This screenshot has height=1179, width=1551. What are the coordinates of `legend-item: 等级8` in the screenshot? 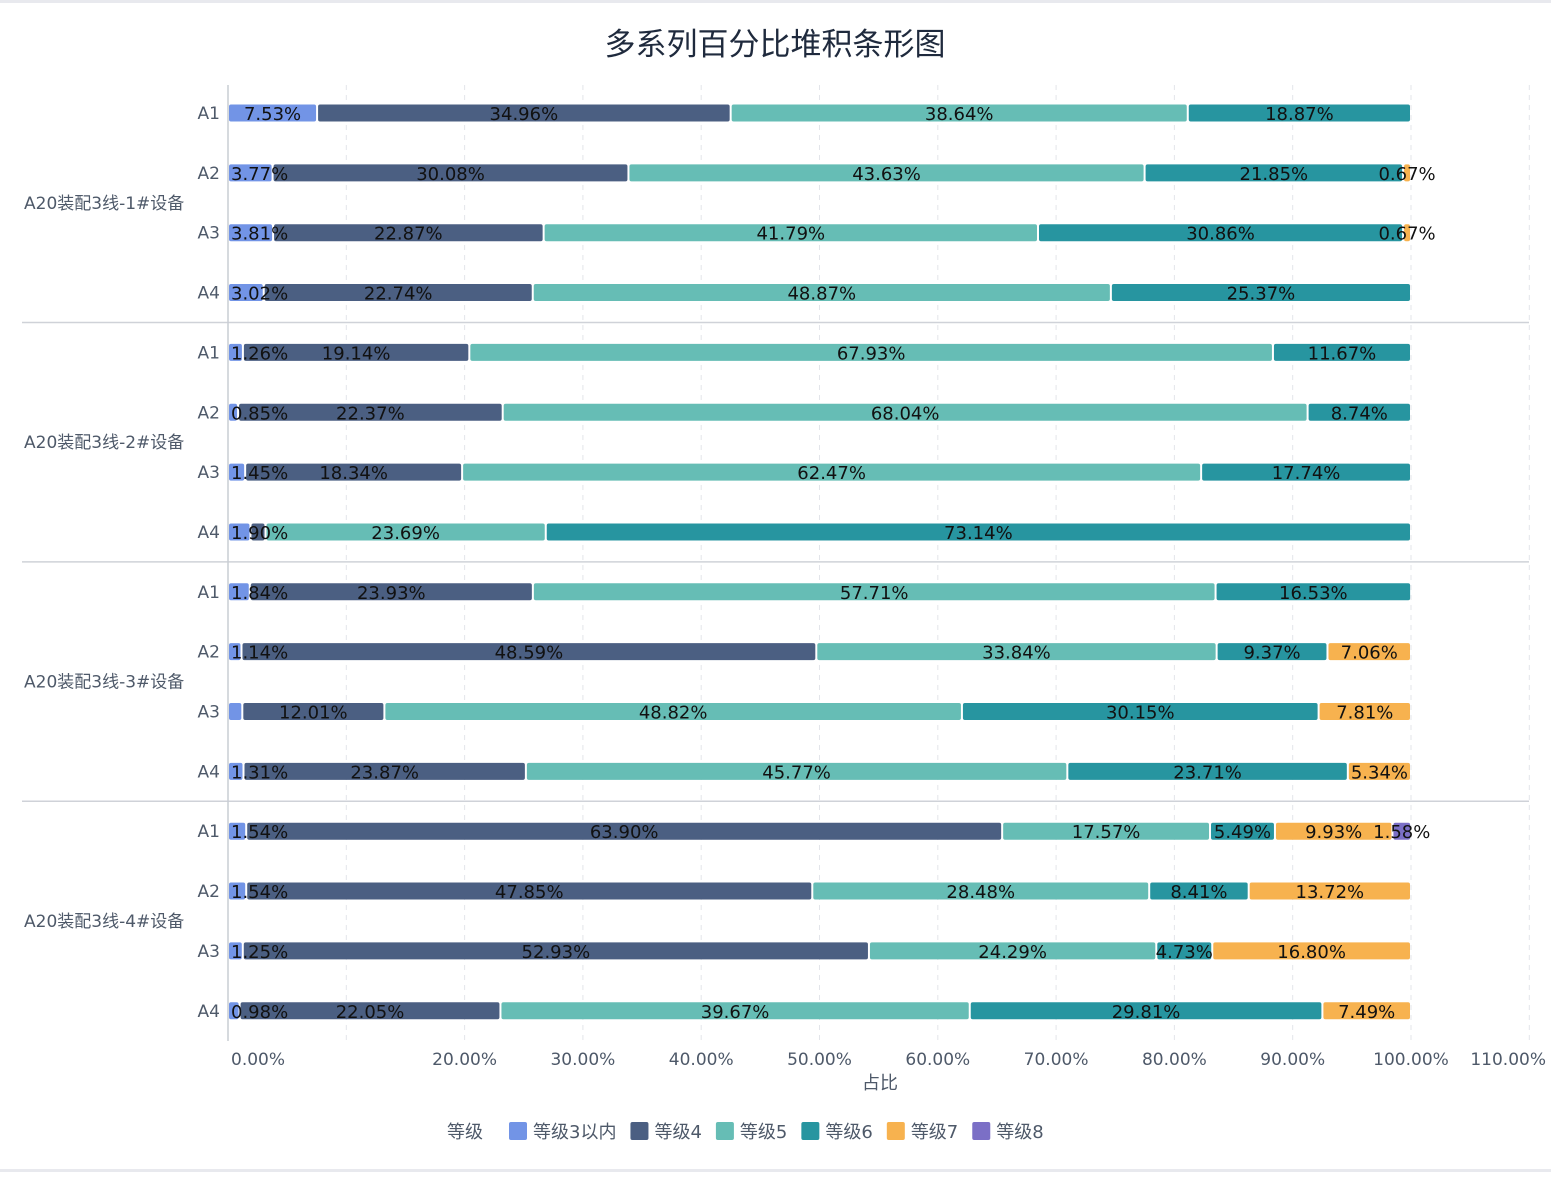 It's located at (1008, 1132).